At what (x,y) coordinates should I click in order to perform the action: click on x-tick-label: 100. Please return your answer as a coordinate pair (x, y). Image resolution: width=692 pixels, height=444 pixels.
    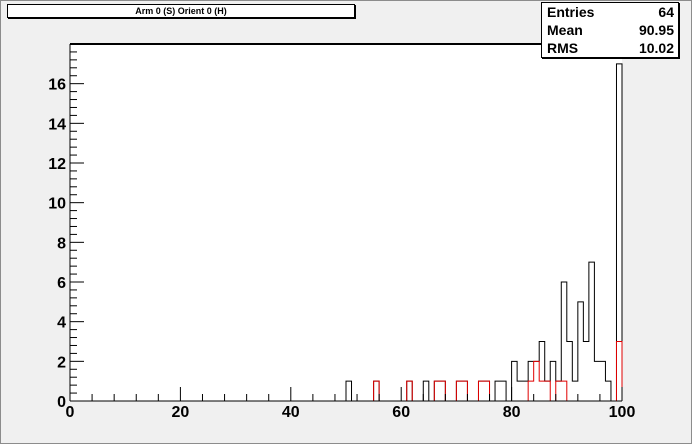
    Looking at the image, I should click on (622, 412).